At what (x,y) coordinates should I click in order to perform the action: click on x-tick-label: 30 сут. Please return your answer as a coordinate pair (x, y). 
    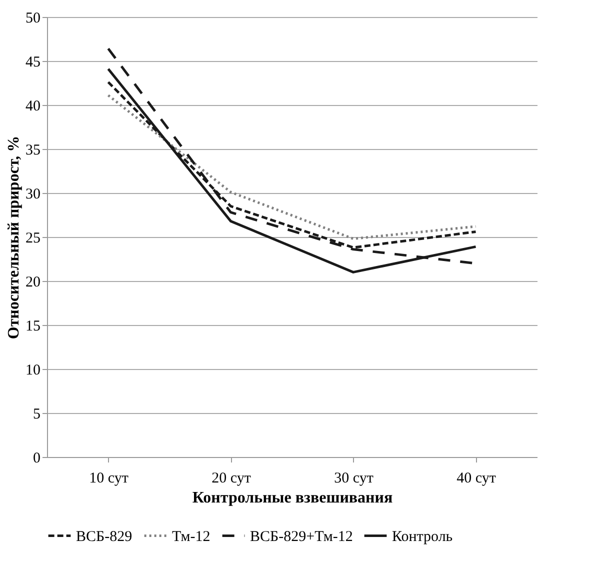
    Looking at the image, I should click on (354, 478).